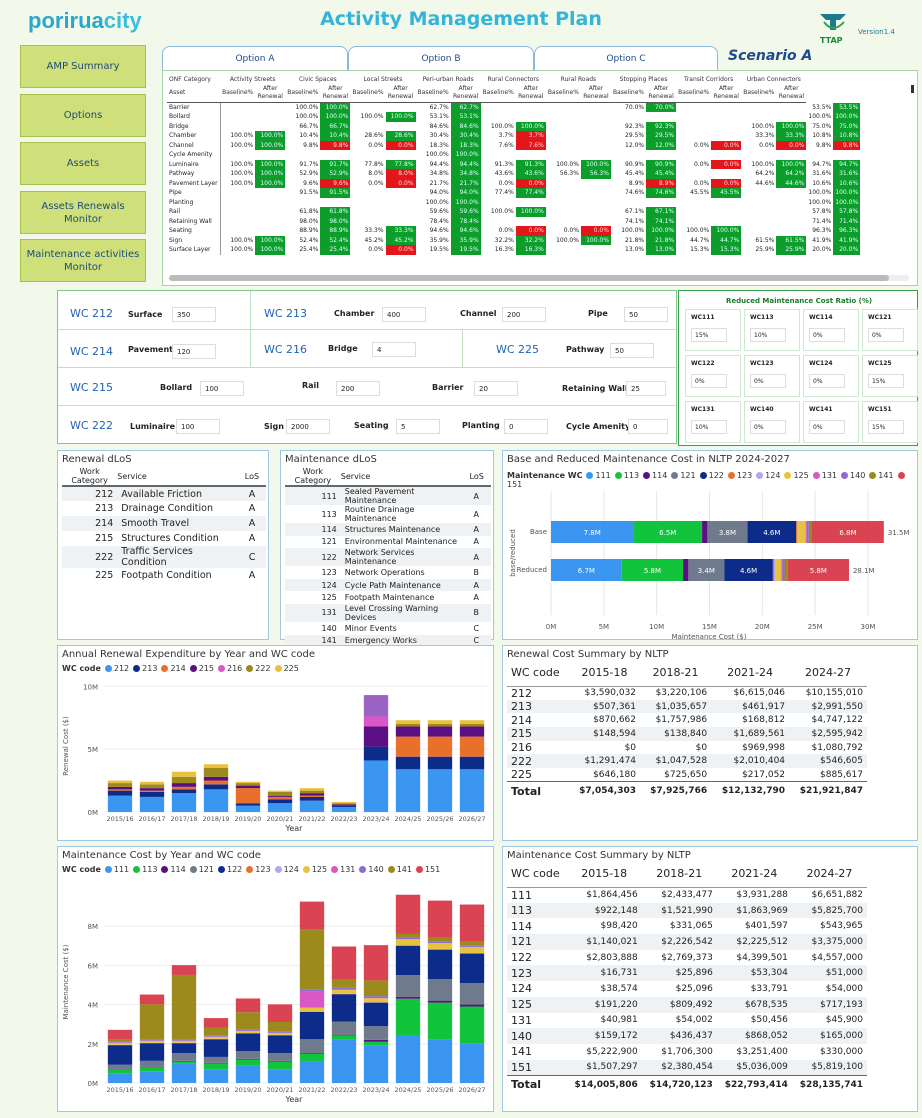 Image resolution: width=922 pixels, height=1118 pixels. I want to click on column-header: 2018-21, so click(679, 874).